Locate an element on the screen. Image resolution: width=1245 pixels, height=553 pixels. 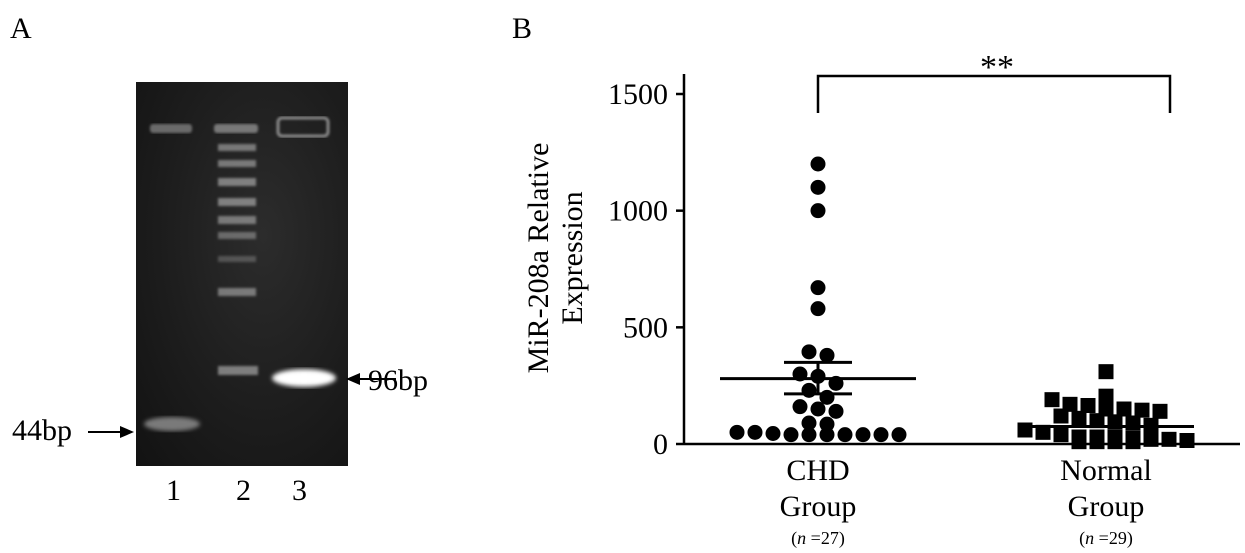
group-n-chd: (n =27) is located at coordinates (818, 538).